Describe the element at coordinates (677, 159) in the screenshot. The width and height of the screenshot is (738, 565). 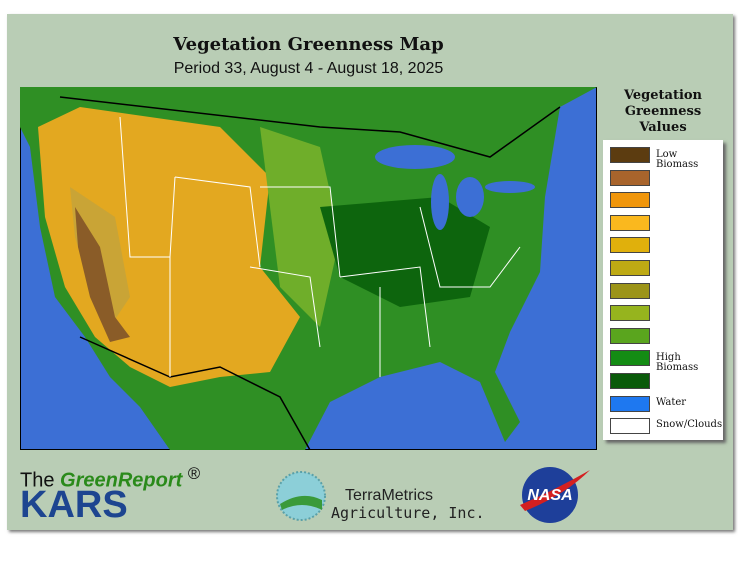
I see `legend-label: Low Biomass` at that location.